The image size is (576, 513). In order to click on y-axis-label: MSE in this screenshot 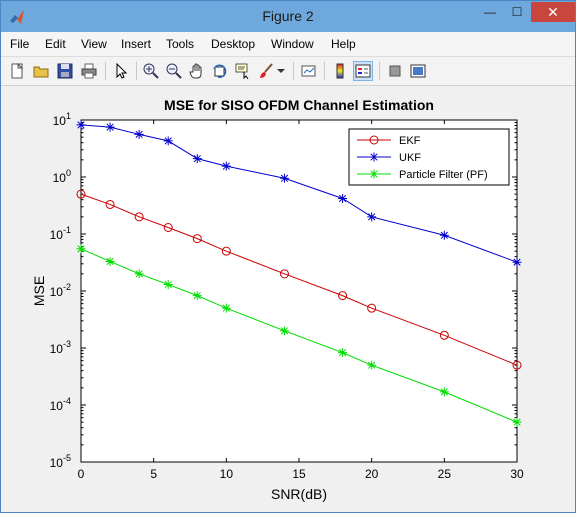, I will do `click(39, 291)`.